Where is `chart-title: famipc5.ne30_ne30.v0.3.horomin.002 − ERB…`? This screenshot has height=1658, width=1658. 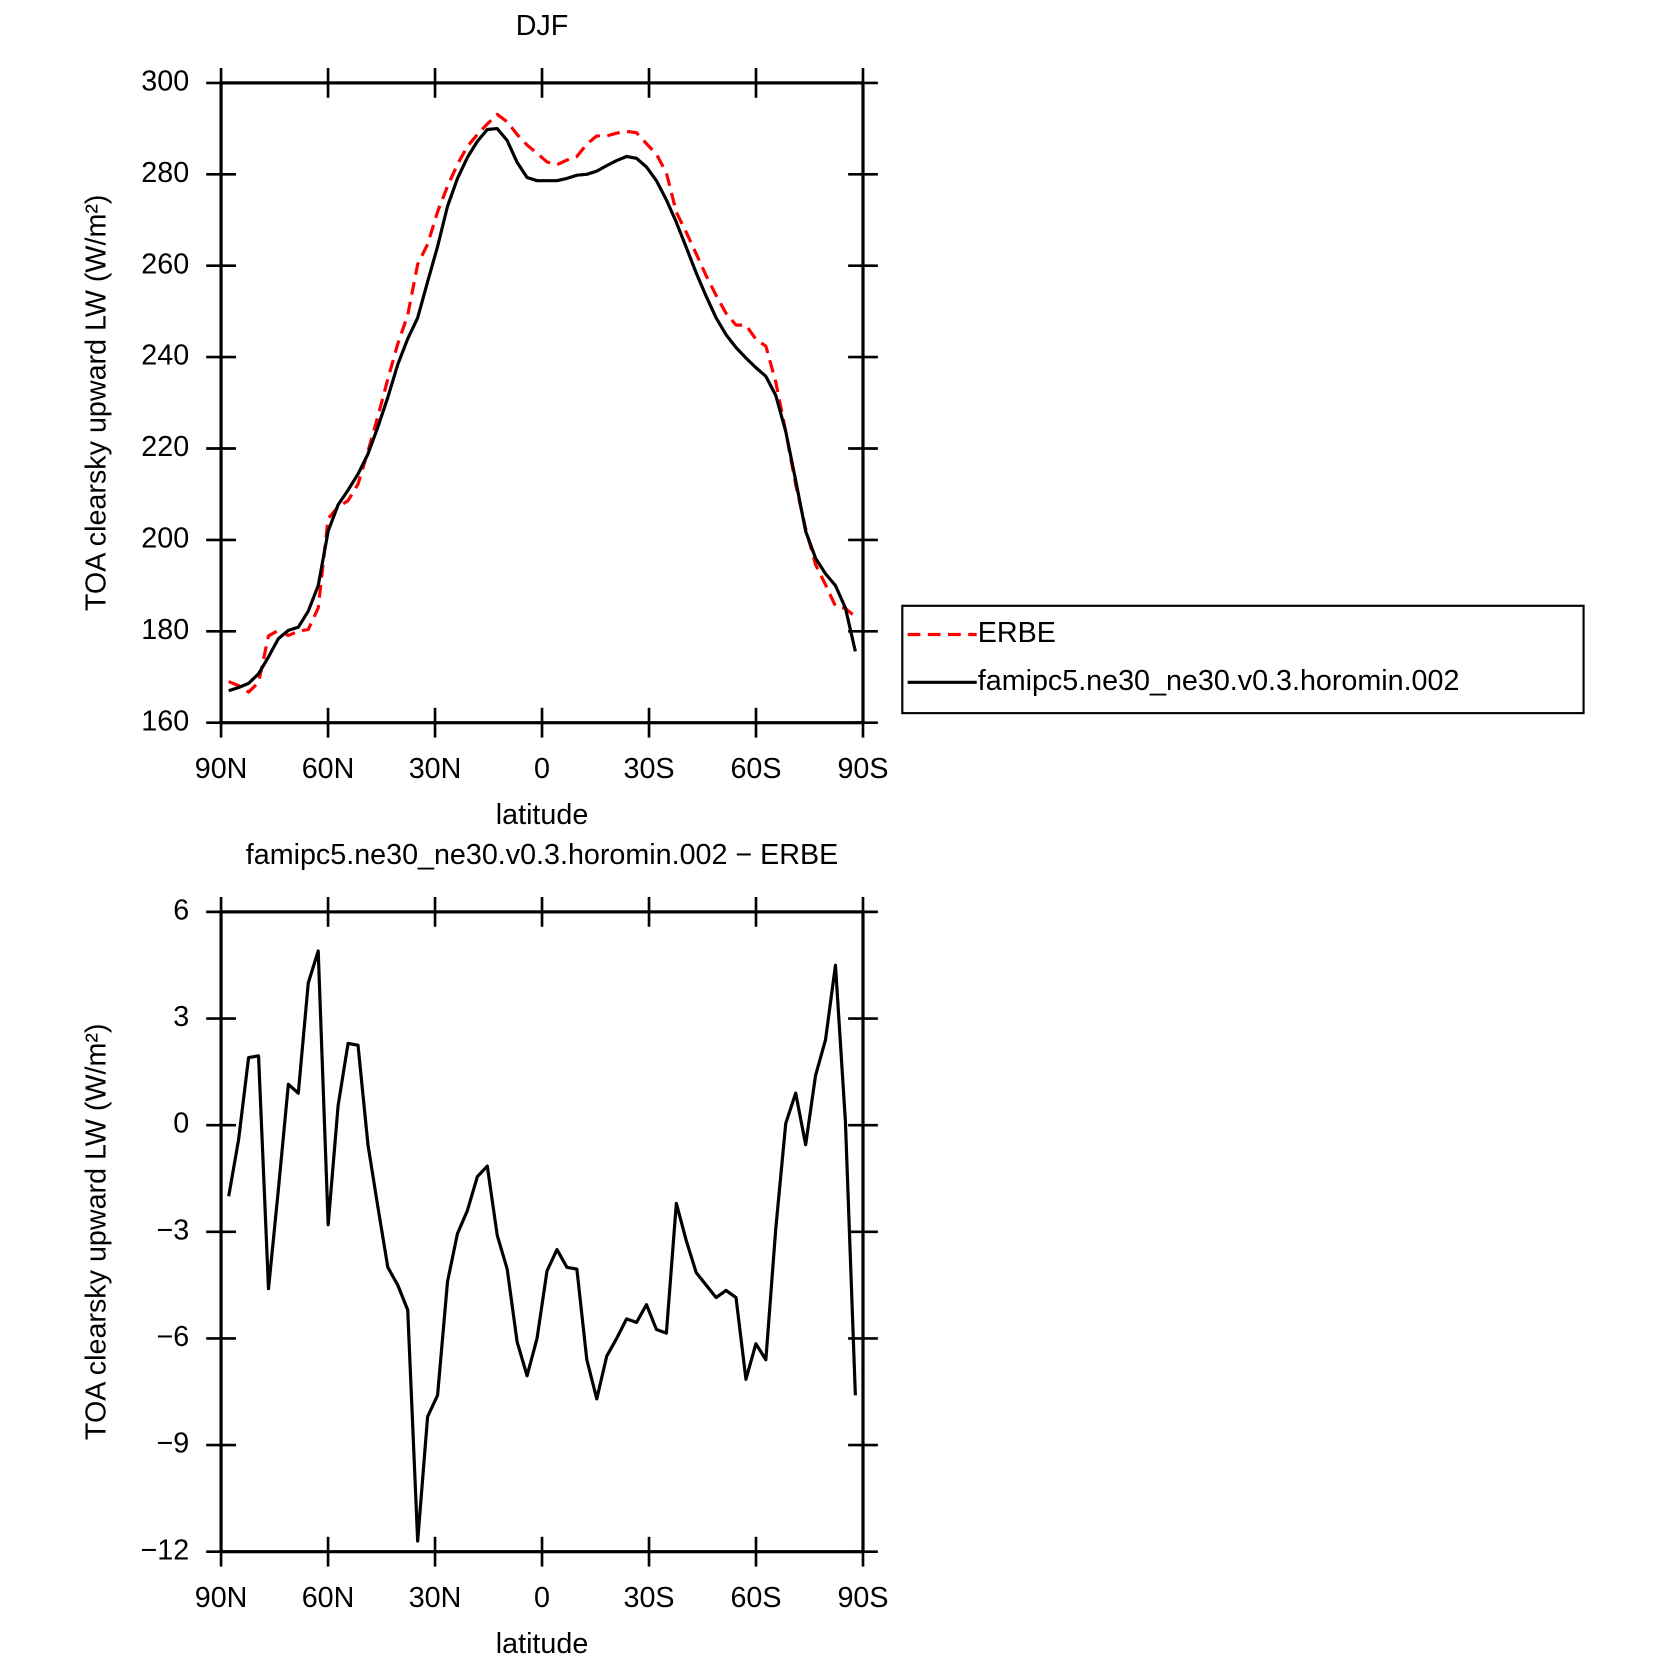 chart-title: famipc5.ne30_ne30.v0.3.horomin.002 − ERB… is located at coordinates (542, 855).